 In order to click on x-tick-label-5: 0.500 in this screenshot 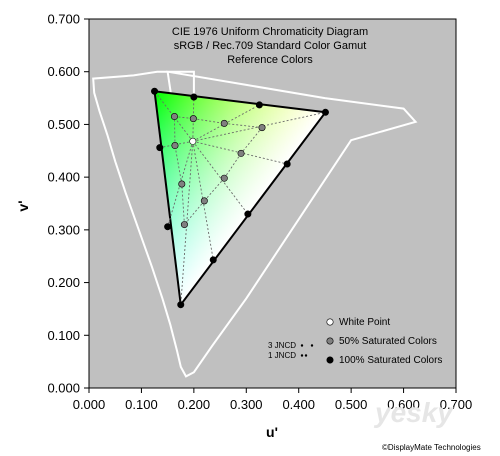, I will do `click(351, 404)`.